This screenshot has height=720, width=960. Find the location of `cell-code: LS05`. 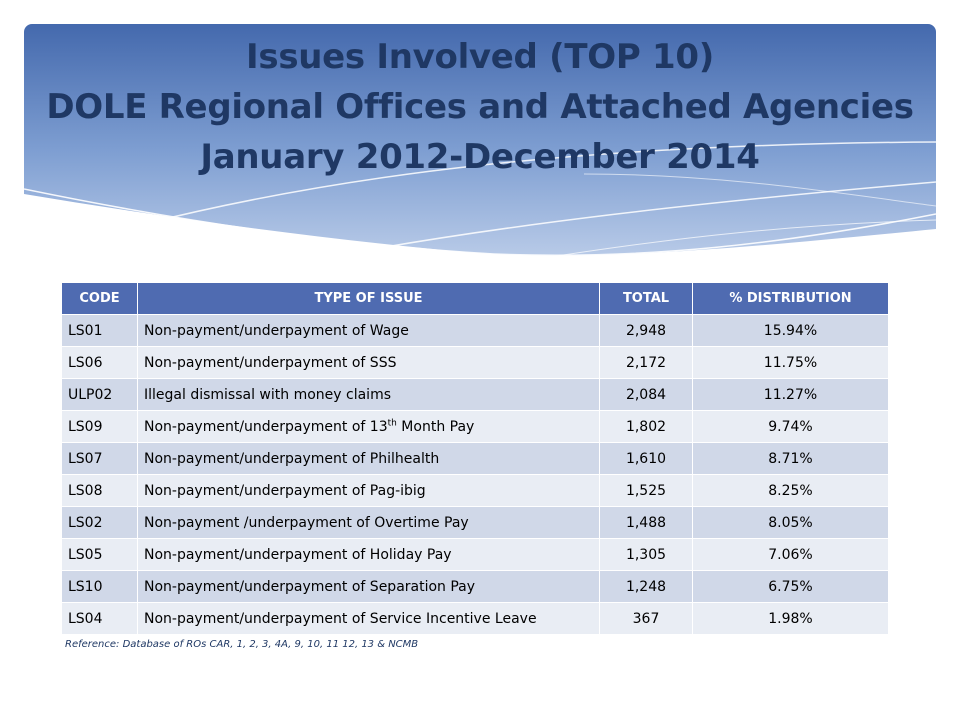

cell-code: LS05 is located at coordinates (99, 554).